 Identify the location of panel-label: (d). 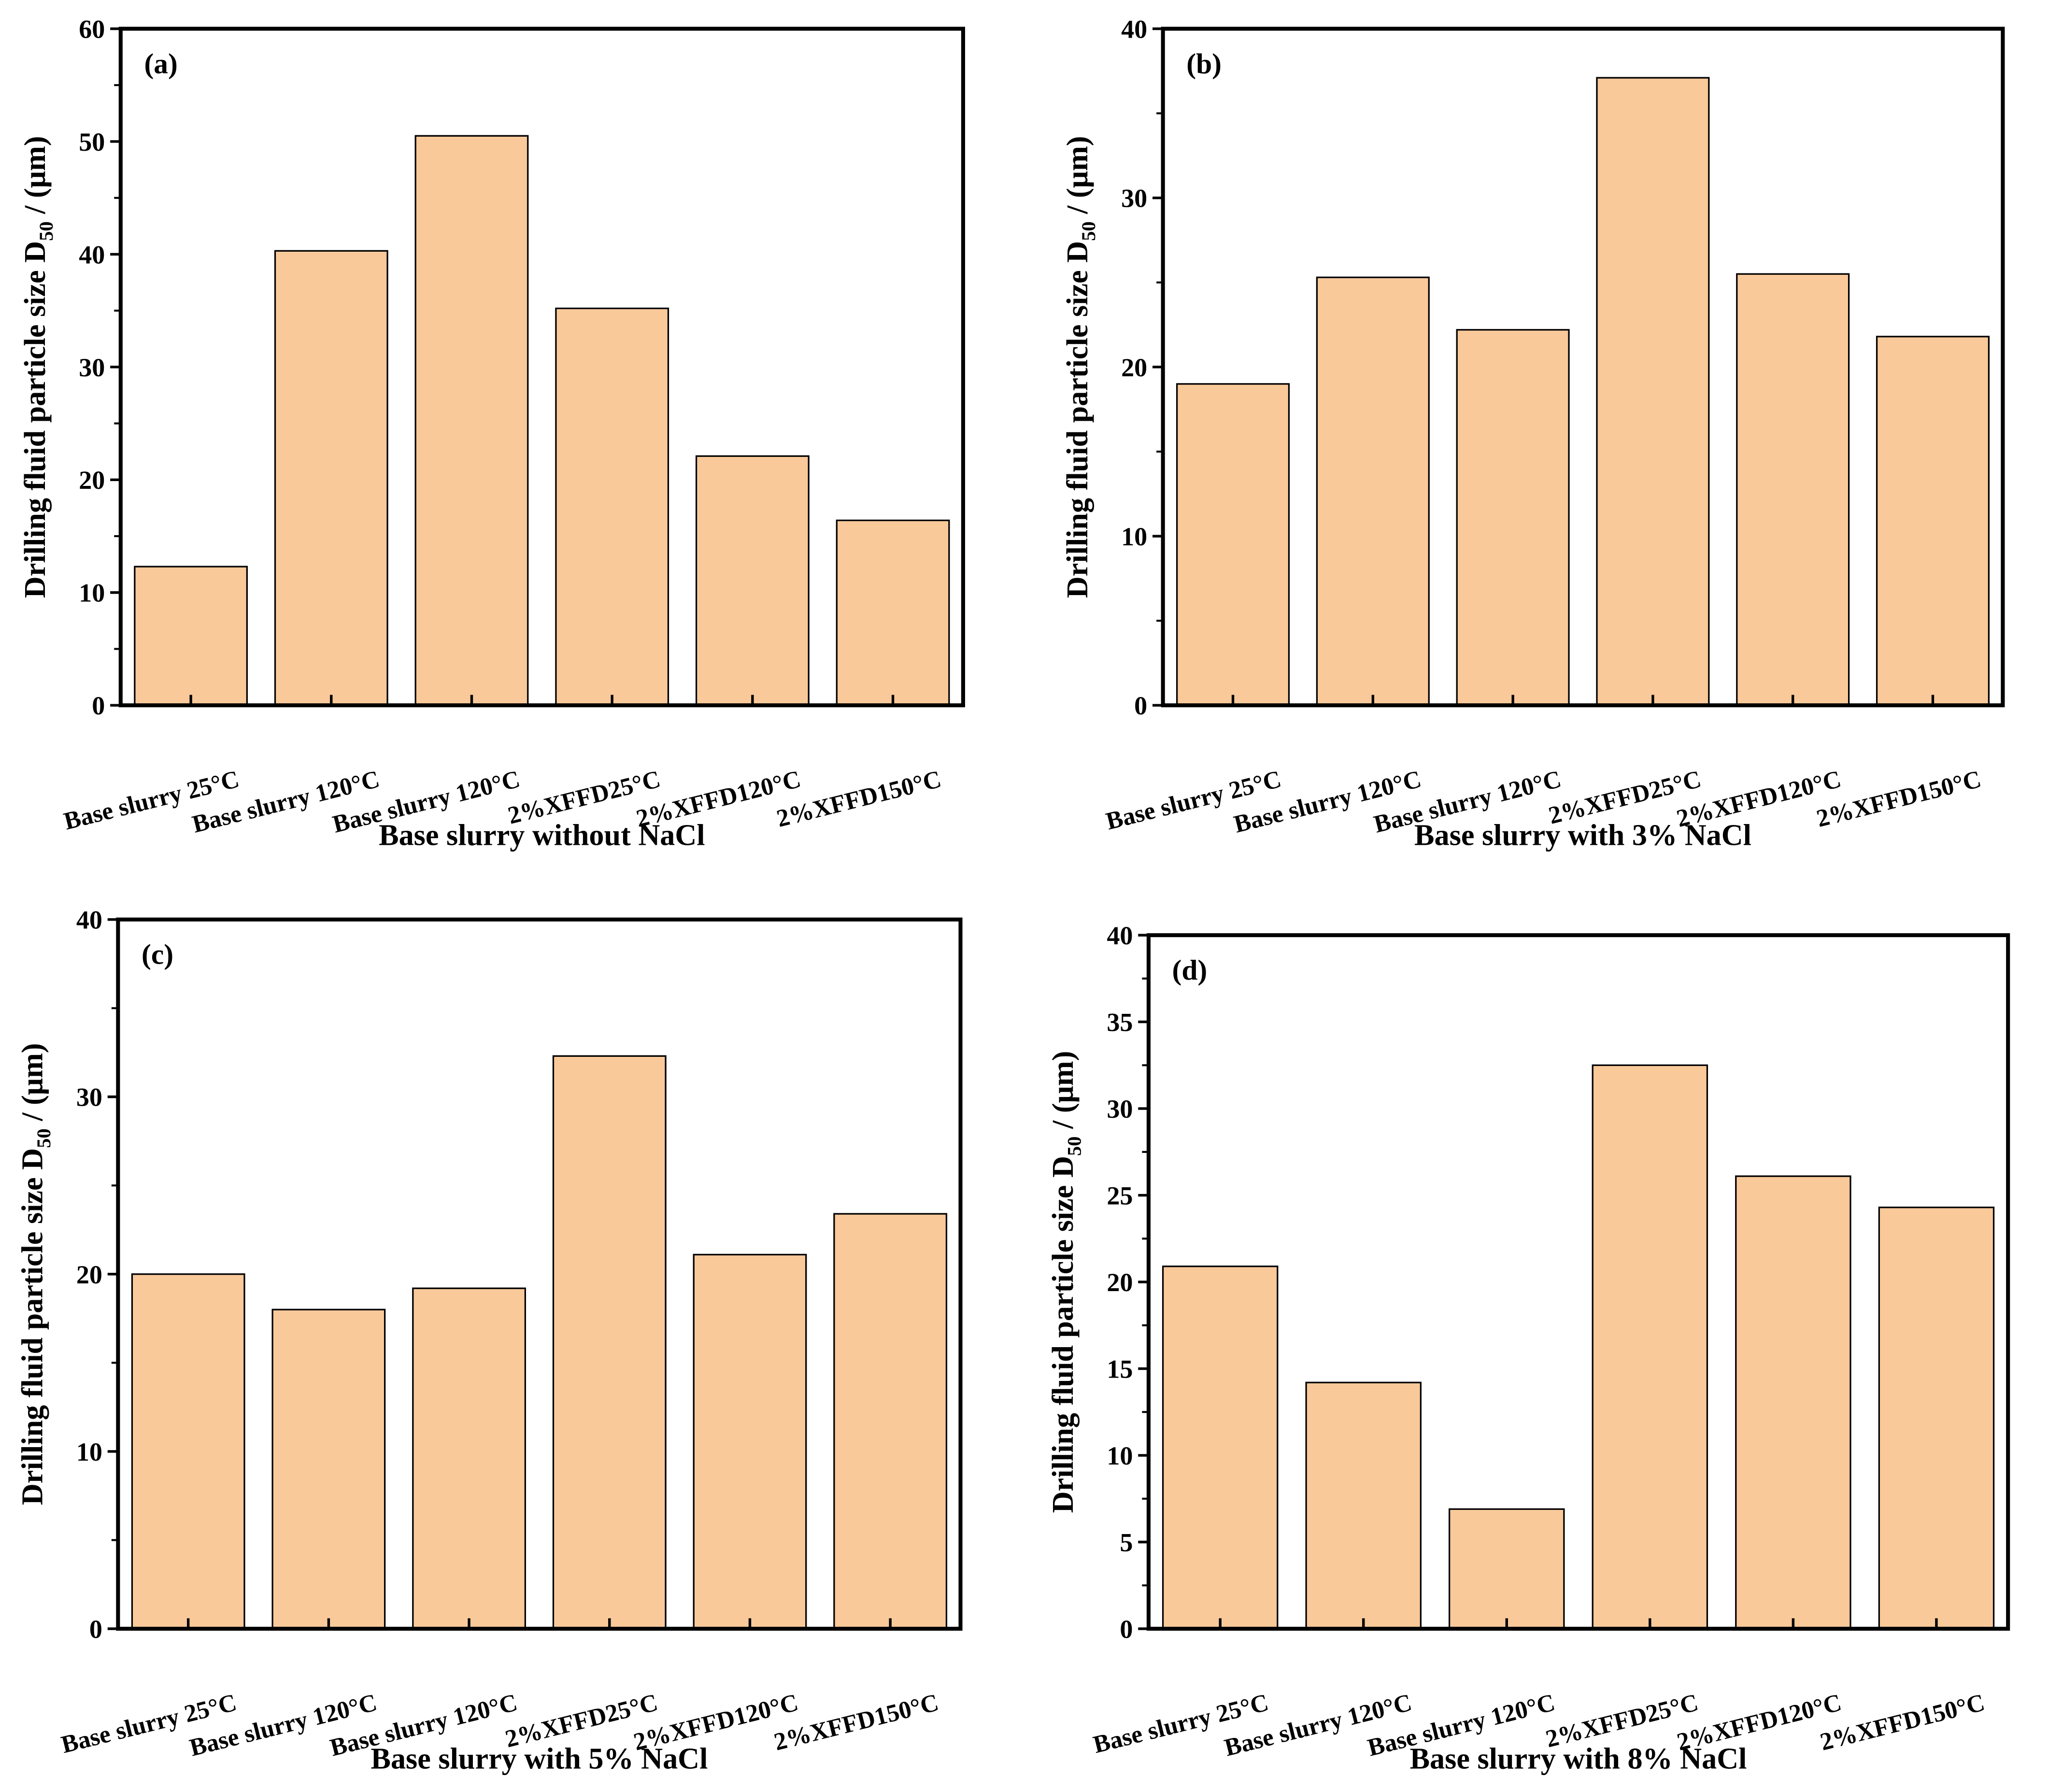
(1190, 970).